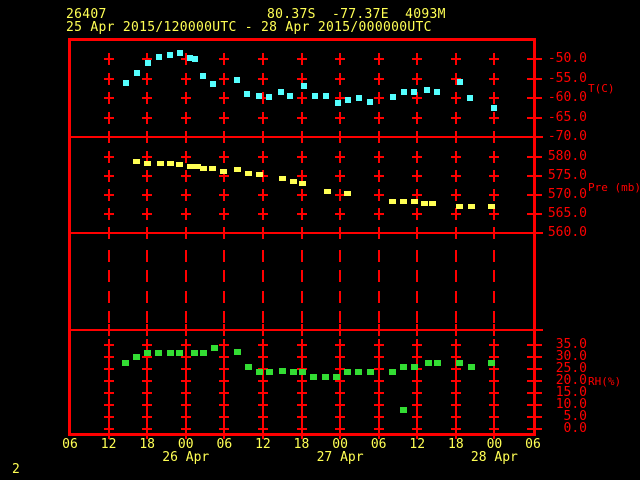 The width and height of the screenshot is (640, 480). I want to click on station-id: 26407, so click(86, 14).